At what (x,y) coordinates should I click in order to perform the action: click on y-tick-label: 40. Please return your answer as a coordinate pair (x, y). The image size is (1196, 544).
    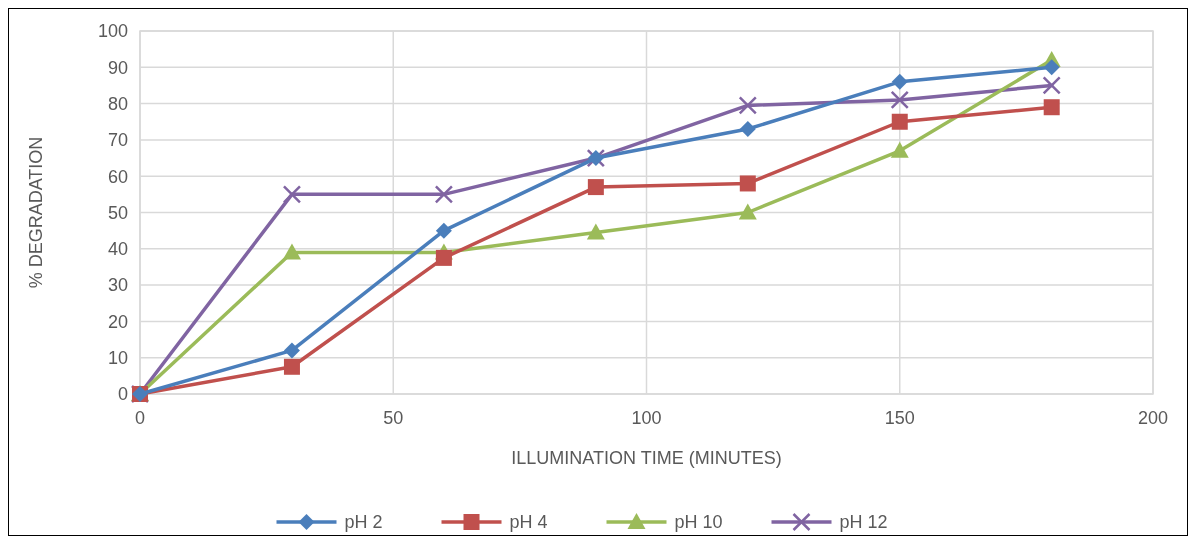
    Looking at the image, I should click on (117, 249).